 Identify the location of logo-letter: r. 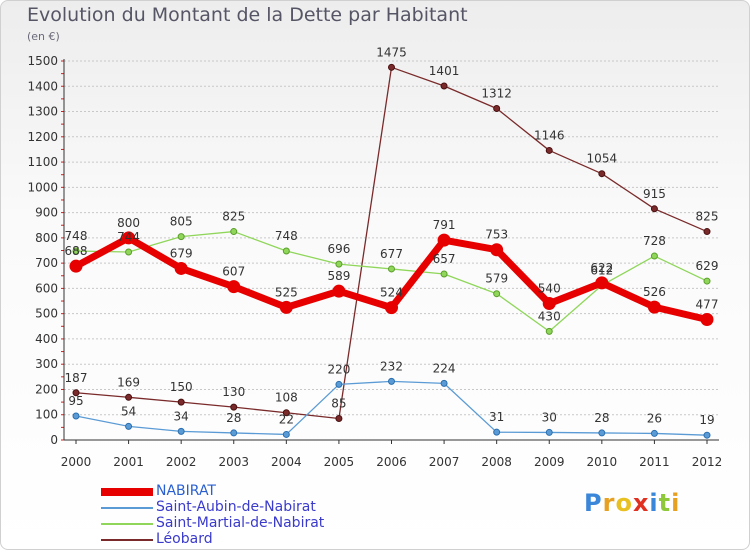
(609, 503).